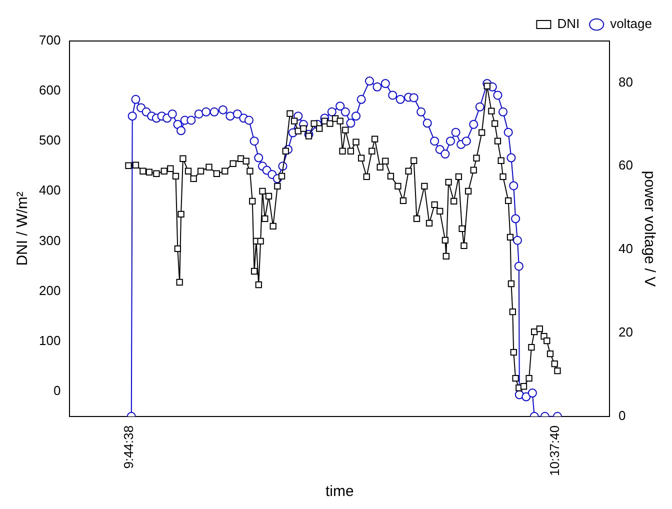 The width and height of the screenshot is (672, 509). I want to click on x-tick-label: 10:37:40, so click(554, 450).